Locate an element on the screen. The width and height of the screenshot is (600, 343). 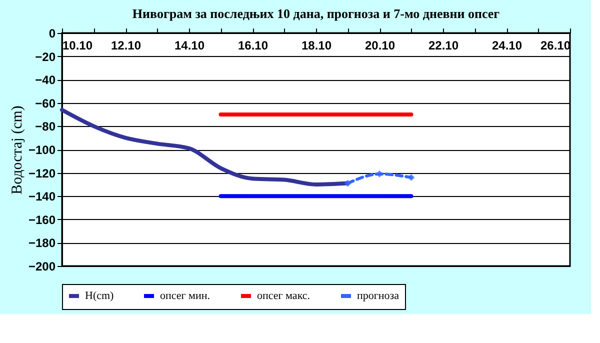
y-tick-label: −100 is located at coordinates (42, 150).